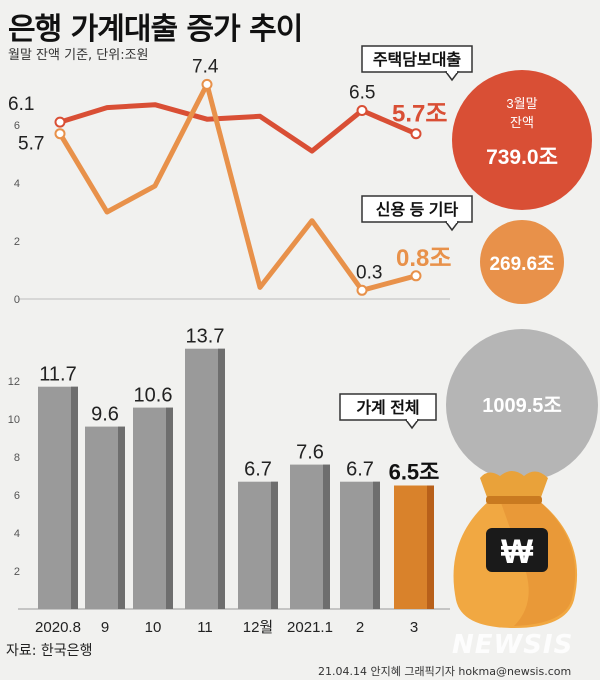 The height and width of the screenshot is (680, 600). I want to click on mortgage-value-label: 6.5, so click(362, 93).